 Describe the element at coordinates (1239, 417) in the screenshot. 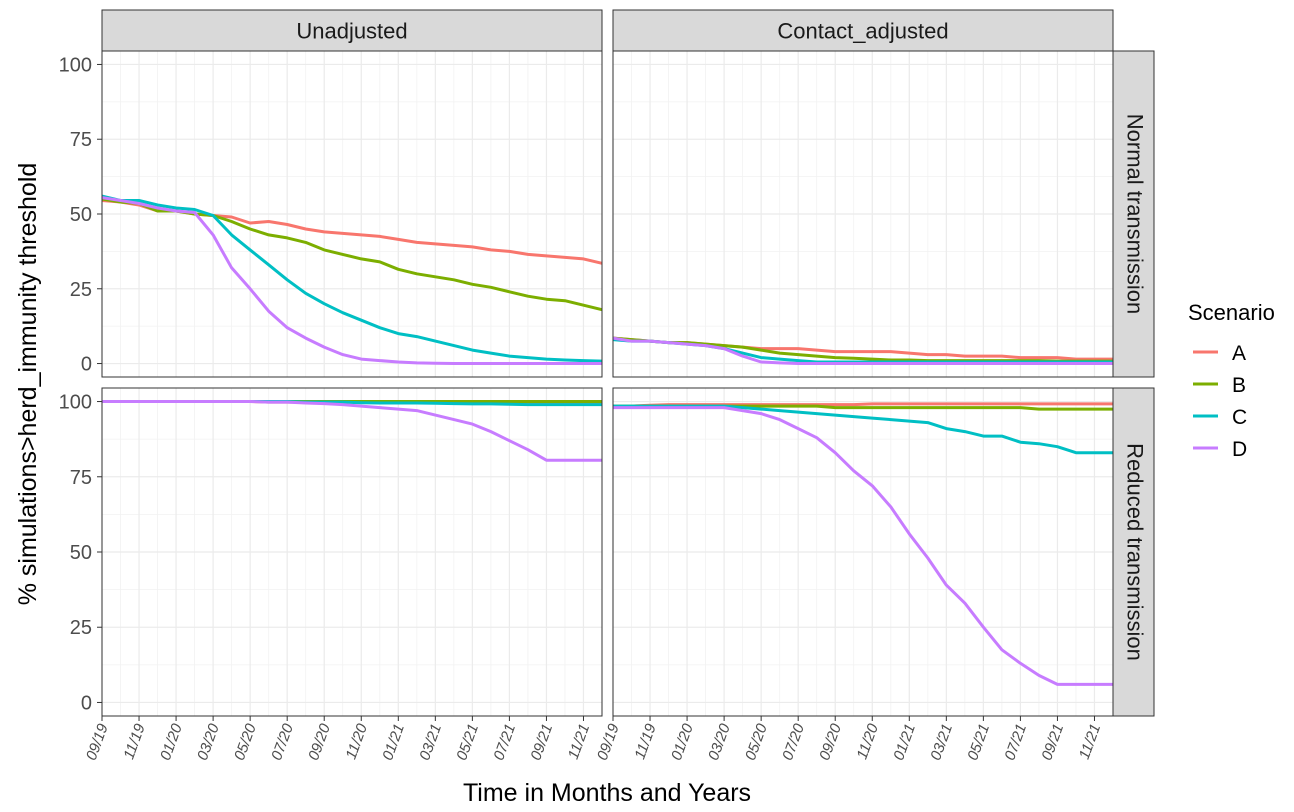

I see `legend-label: C` at that location.